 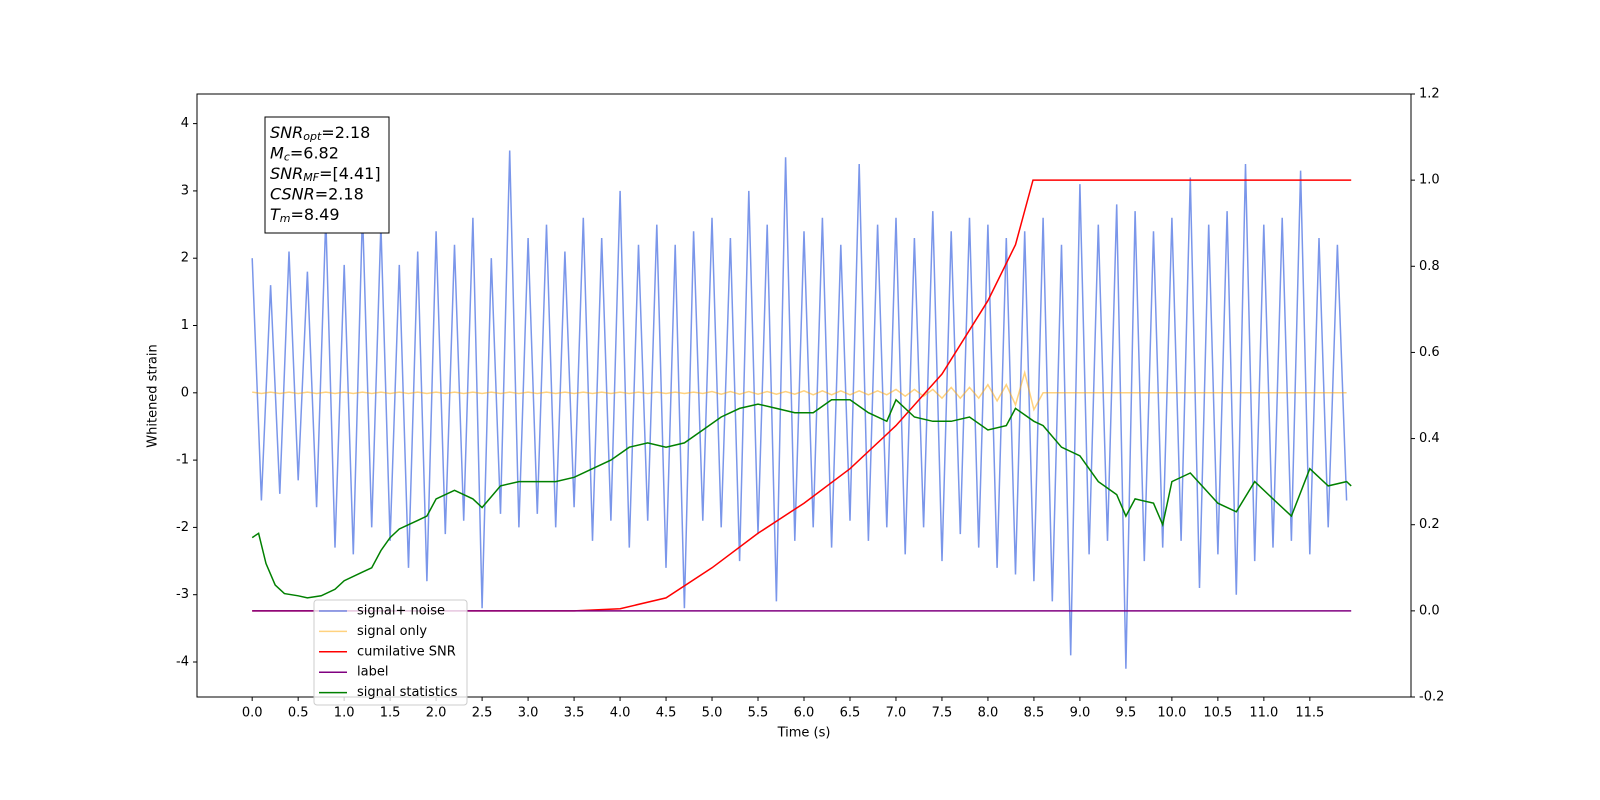 What do you see at coordinates (1080, 713) in the screenshot?
I see `x-tick-label: 9.0` at bounding box center [1080, 713].